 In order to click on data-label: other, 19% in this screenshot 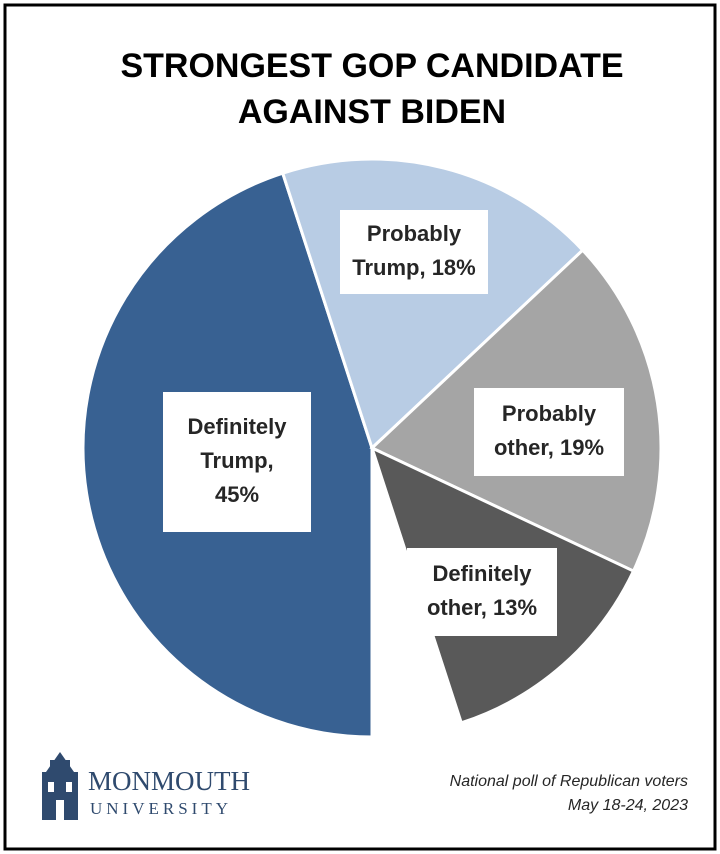, I will do `click(549, 447)`.